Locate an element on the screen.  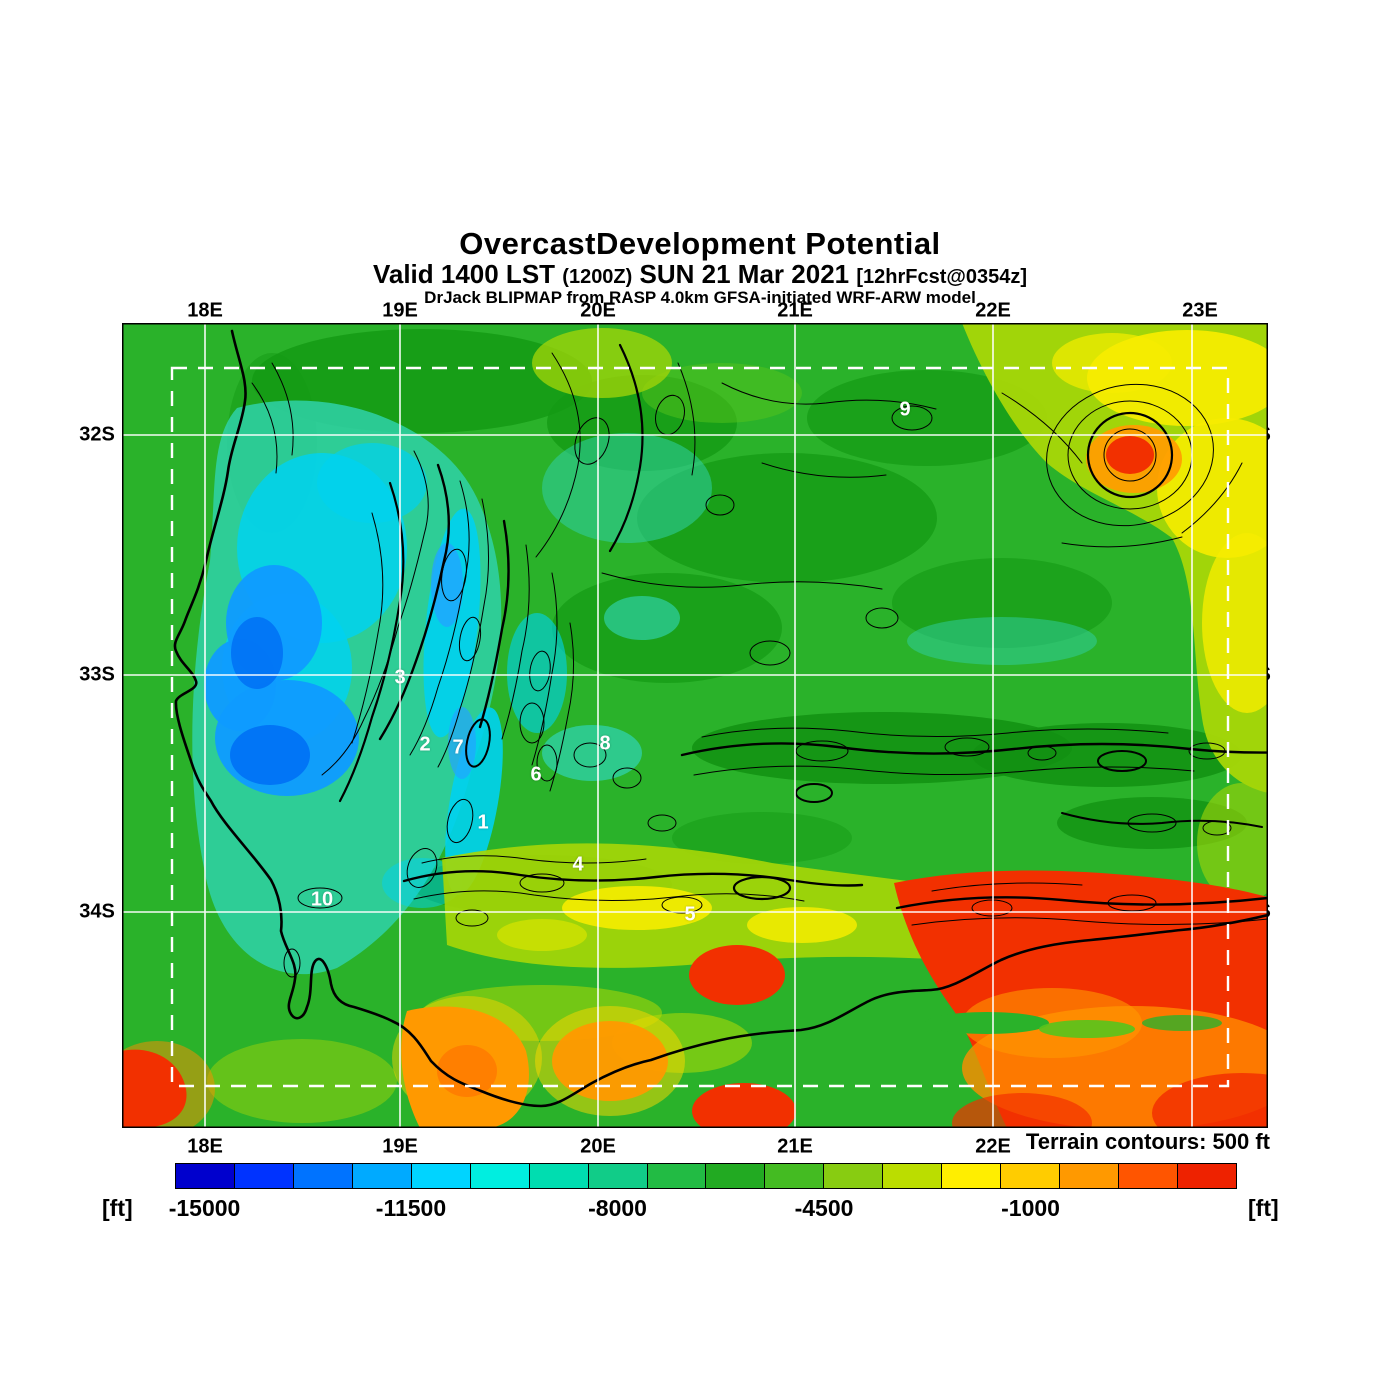
valid-date: SUN 21 Mar 2021 is located at coordinates (744, 274).